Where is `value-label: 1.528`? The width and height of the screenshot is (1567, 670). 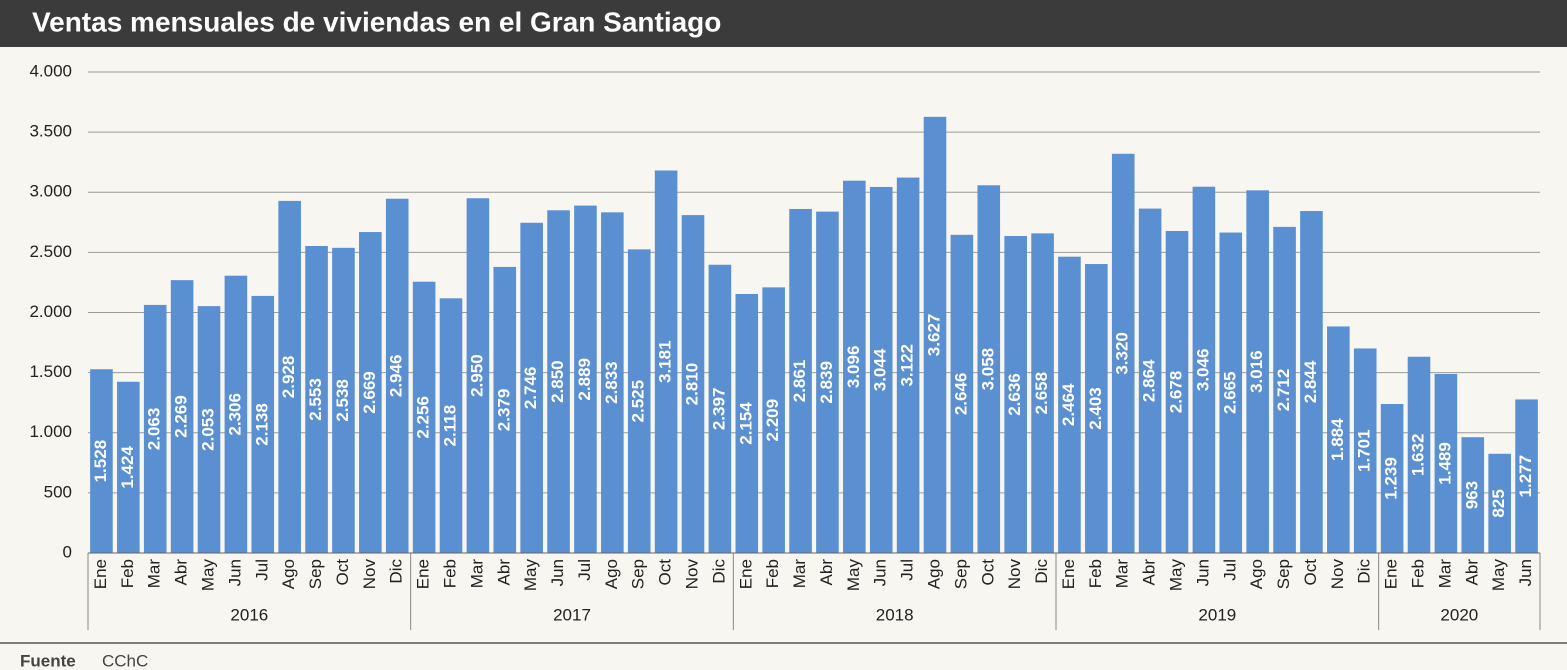
value-label: 1.528 is located at coordinates (100, 461).